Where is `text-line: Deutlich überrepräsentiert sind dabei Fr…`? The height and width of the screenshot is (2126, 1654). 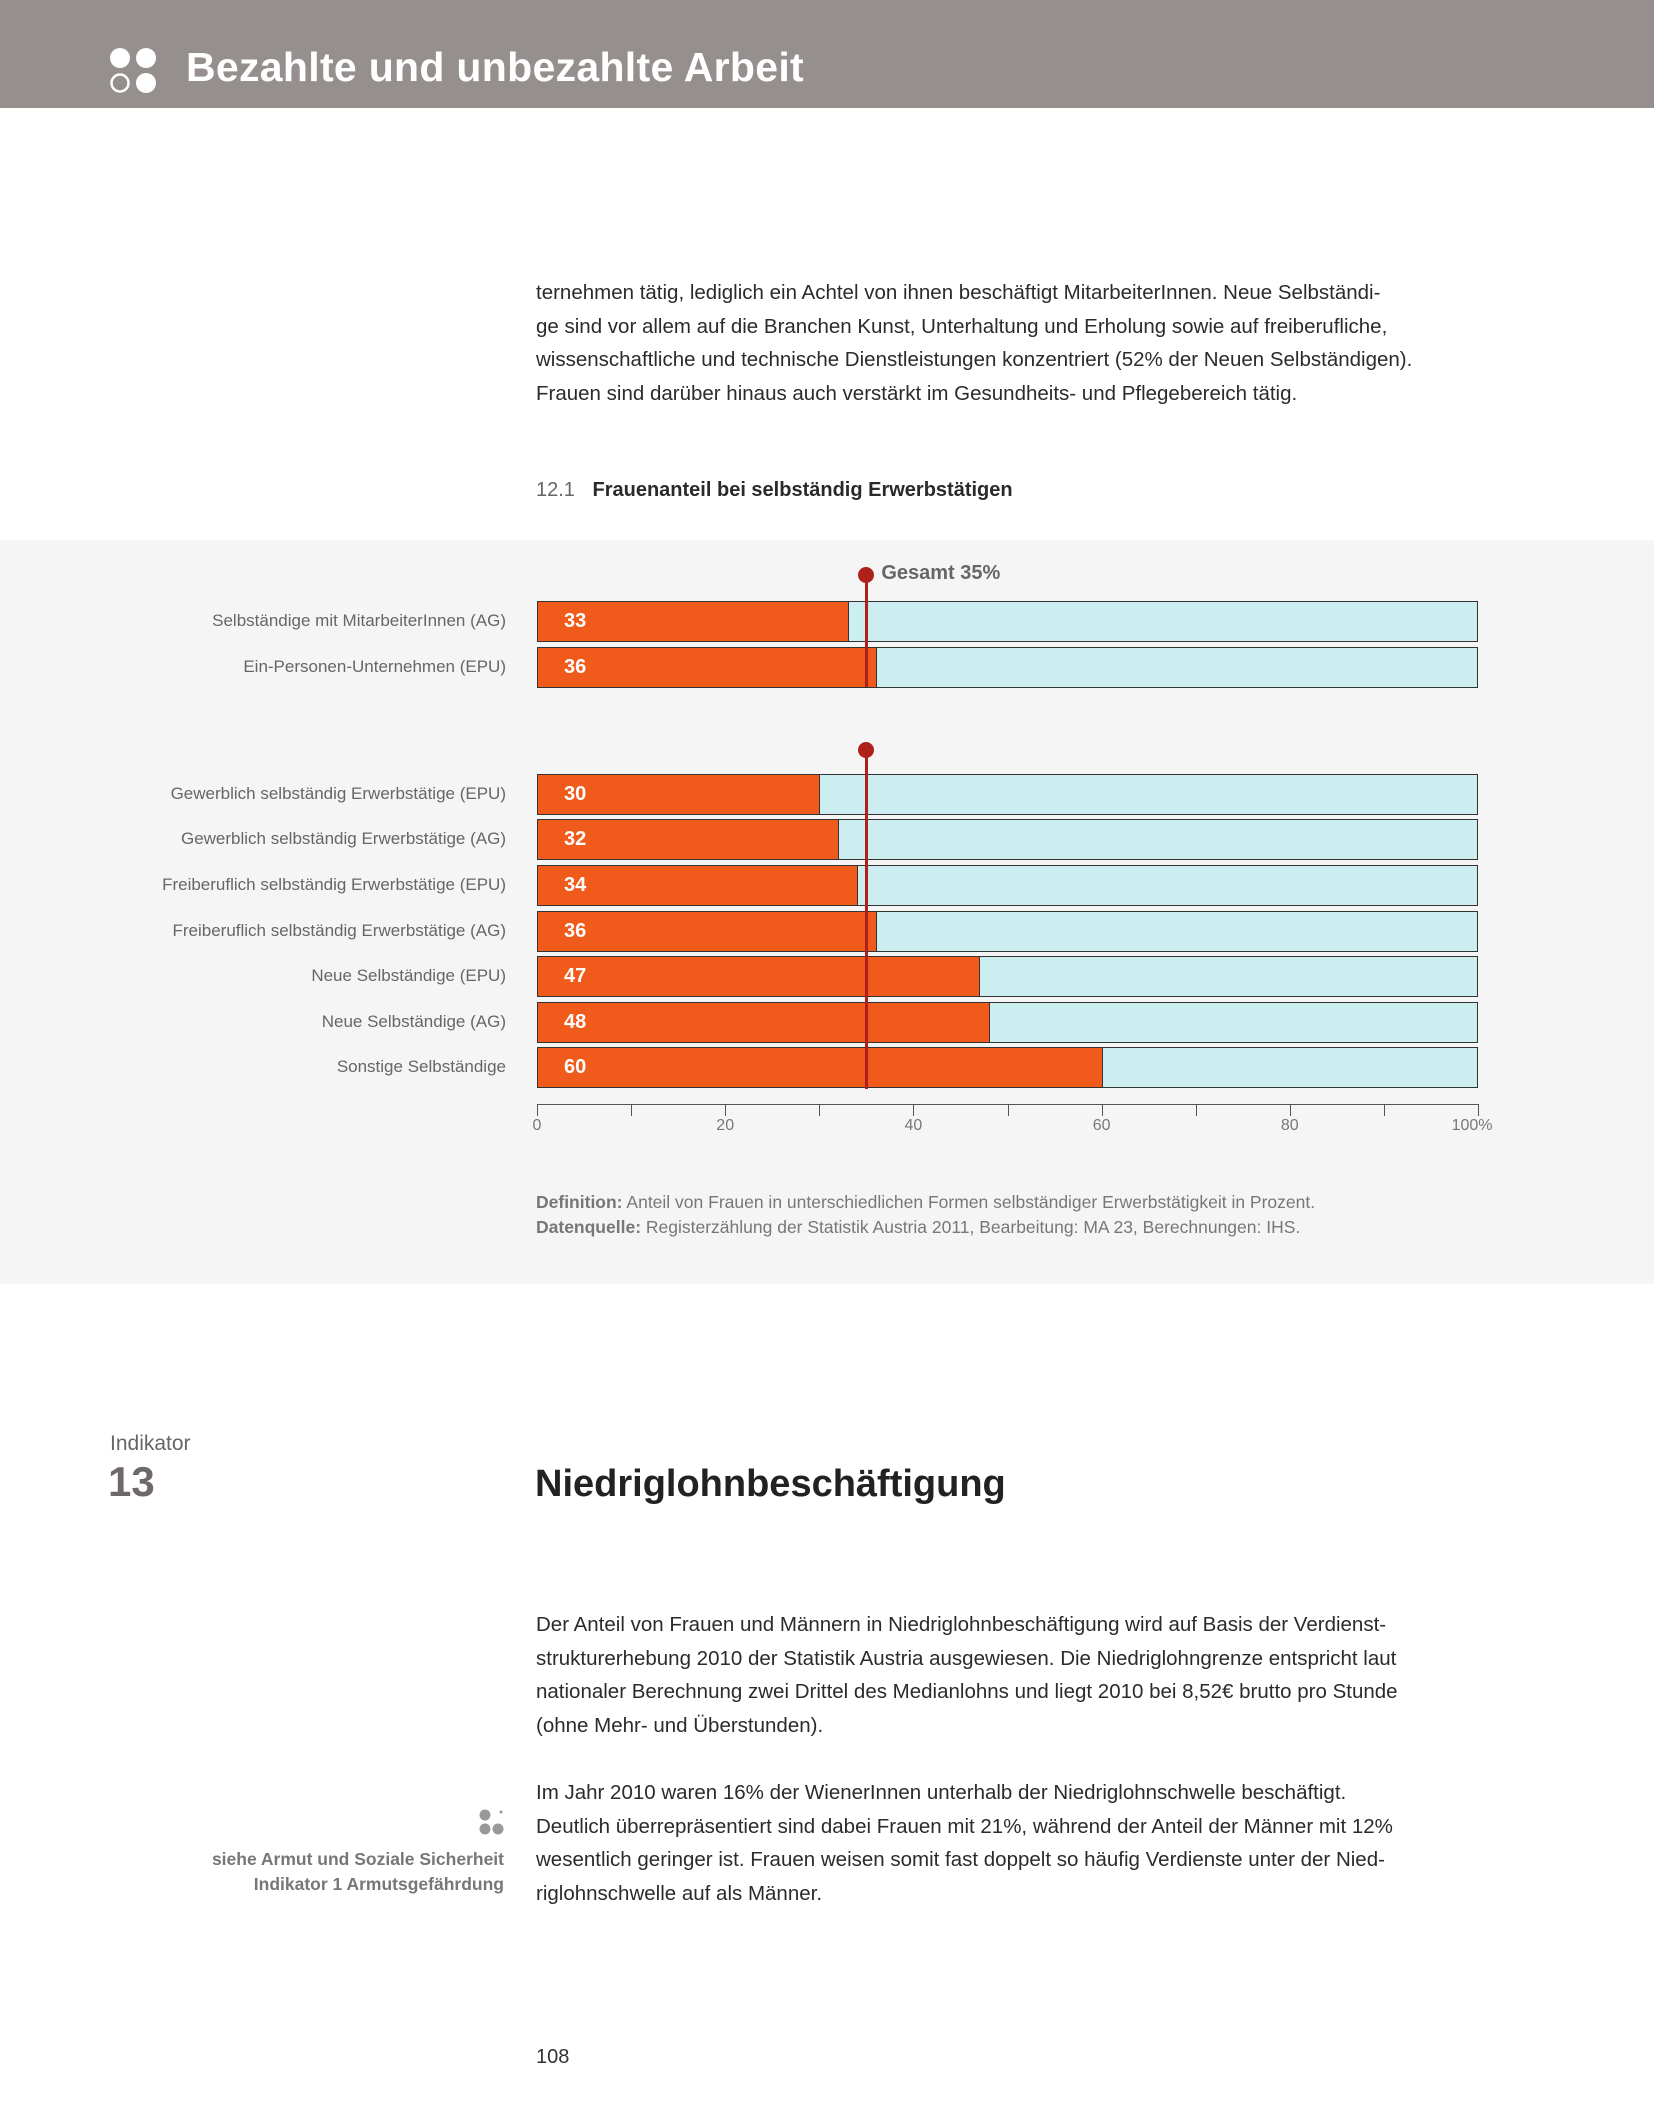
text-line: Deutlich überrepräsentiert sind dabei Fr… is located at coordinates (964, 1826).